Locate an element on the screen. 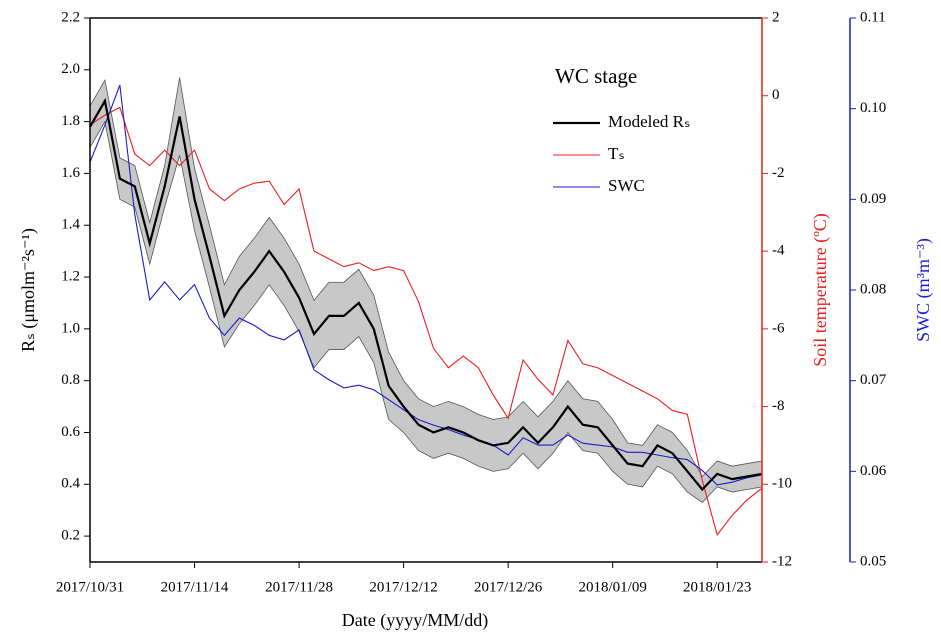  y-tick-label: 2.0 is located at coordinates (70, 69).